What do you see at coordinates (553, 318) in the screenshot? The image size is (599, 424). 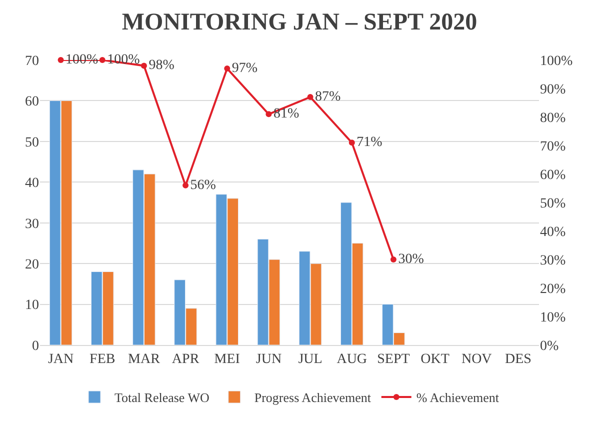 I see `y2-tick-label: 10%` at bounding box center [553, 318].